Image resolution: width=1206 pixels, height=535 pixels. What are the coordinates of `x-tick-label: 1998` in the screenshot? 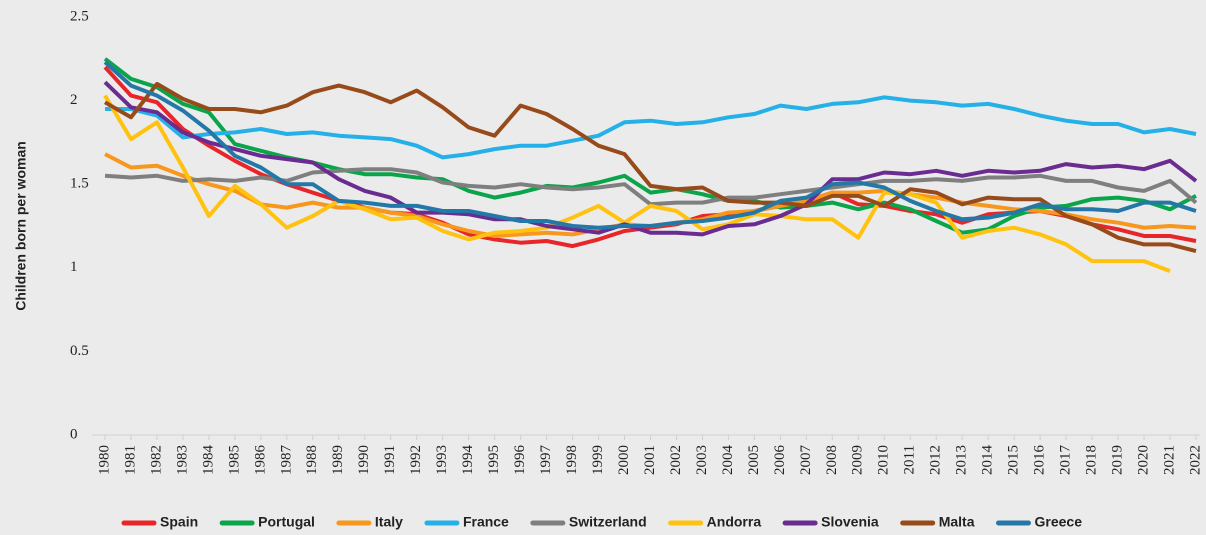 It's located at (572, 460).